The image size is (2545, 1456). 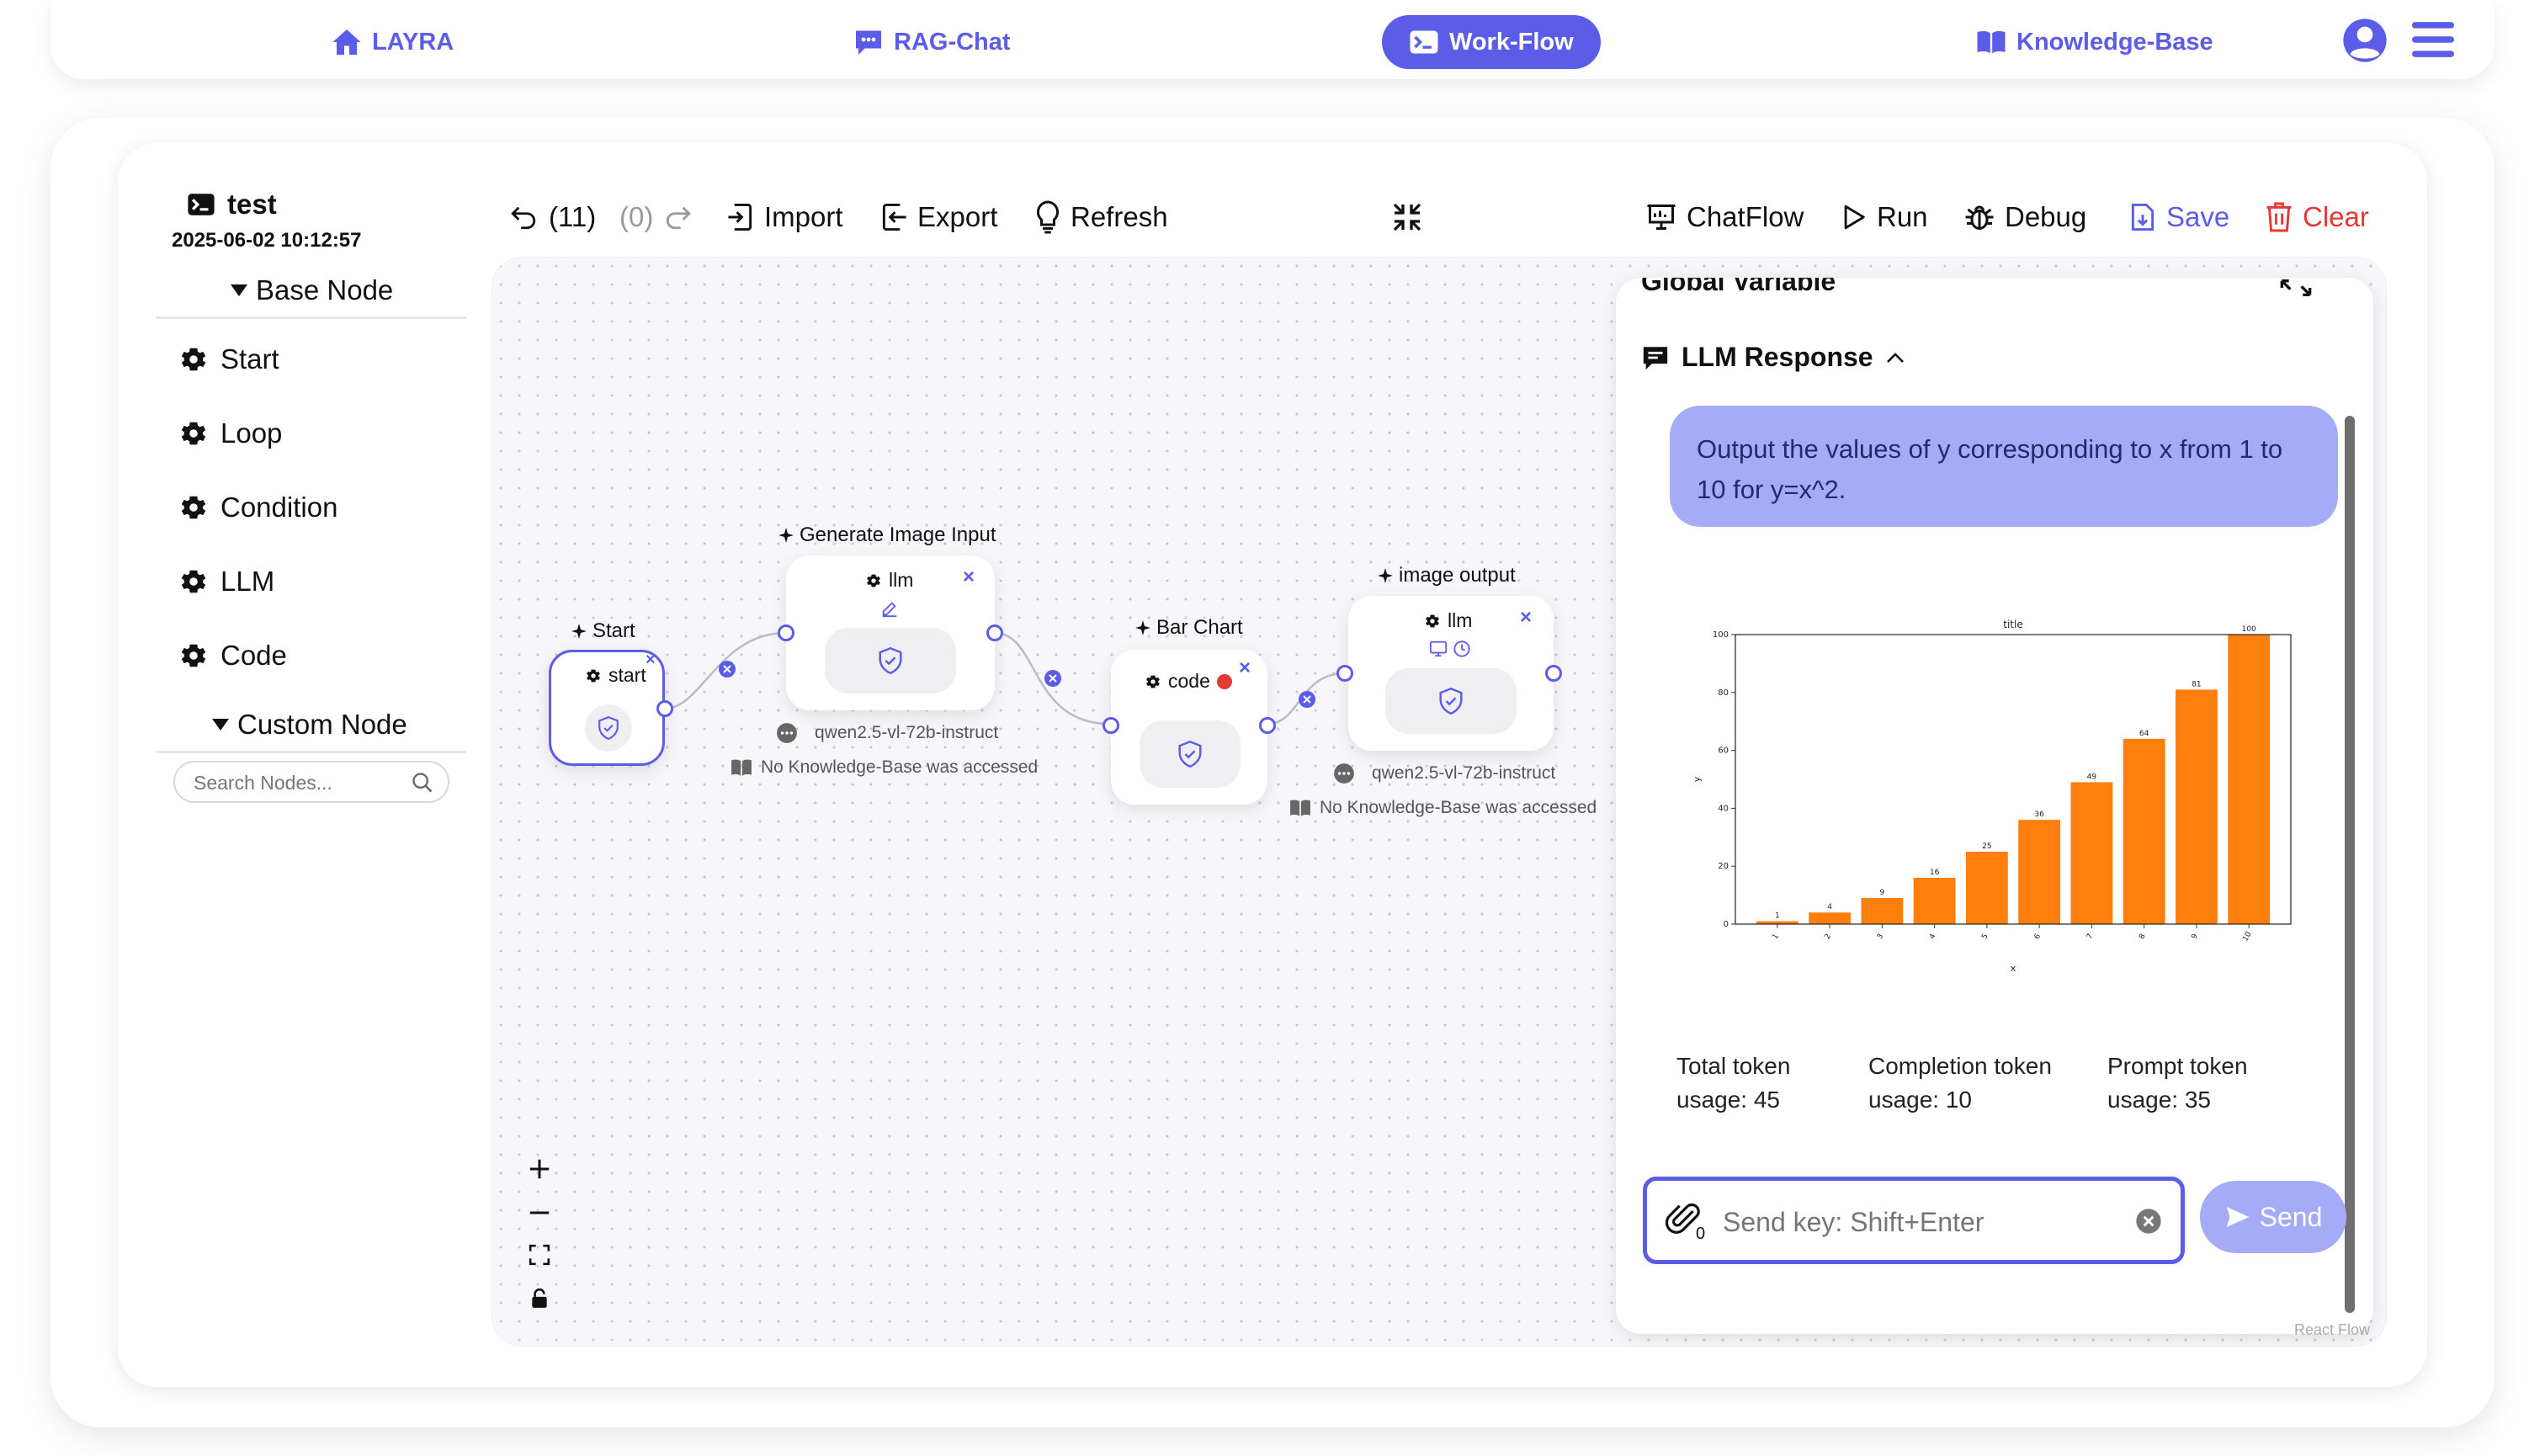 I want to click on clear-button: Clear, so click(x=2318, y=217).